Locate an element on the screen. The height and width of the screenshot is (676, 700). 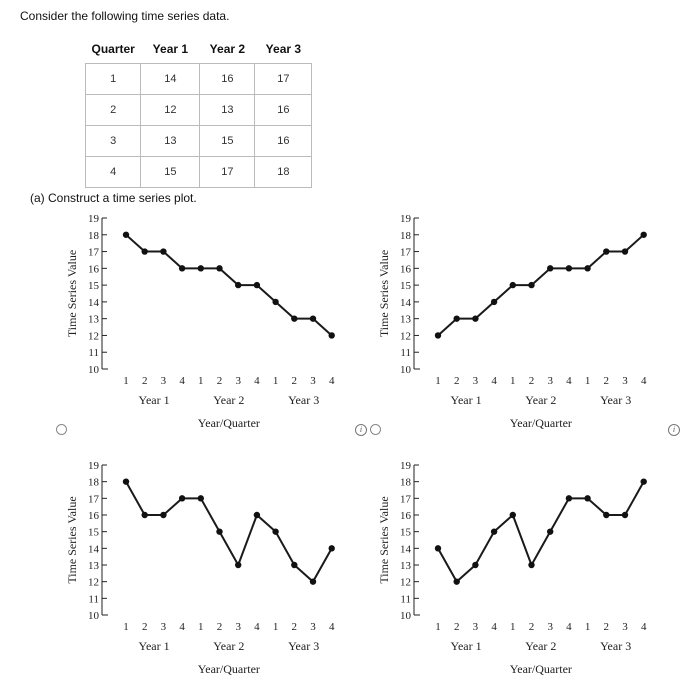
header-quarter: Quarter is located at coordinates (113, 49).